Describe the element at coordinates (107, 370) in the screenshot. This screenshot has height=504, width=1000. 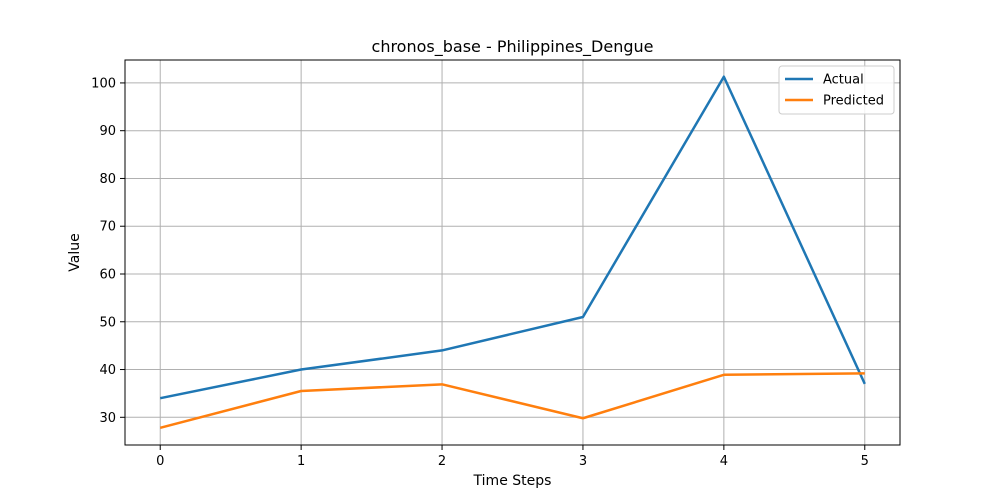
I see `y-tick-label: 40` at that location.